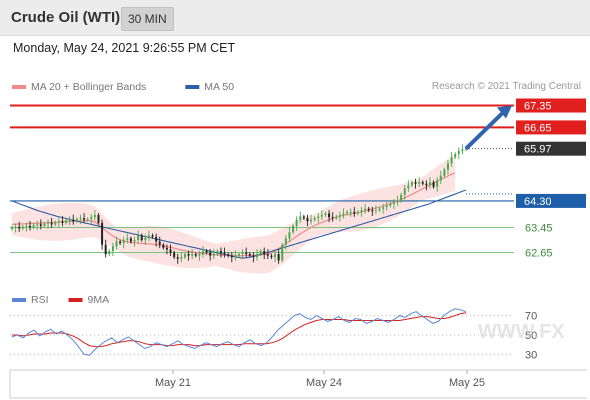 This screenshot has width=590, height=400. Describe the element at coordinates (467, 383) in the screenshot. I see `x-tick-label: May 25` at that location.